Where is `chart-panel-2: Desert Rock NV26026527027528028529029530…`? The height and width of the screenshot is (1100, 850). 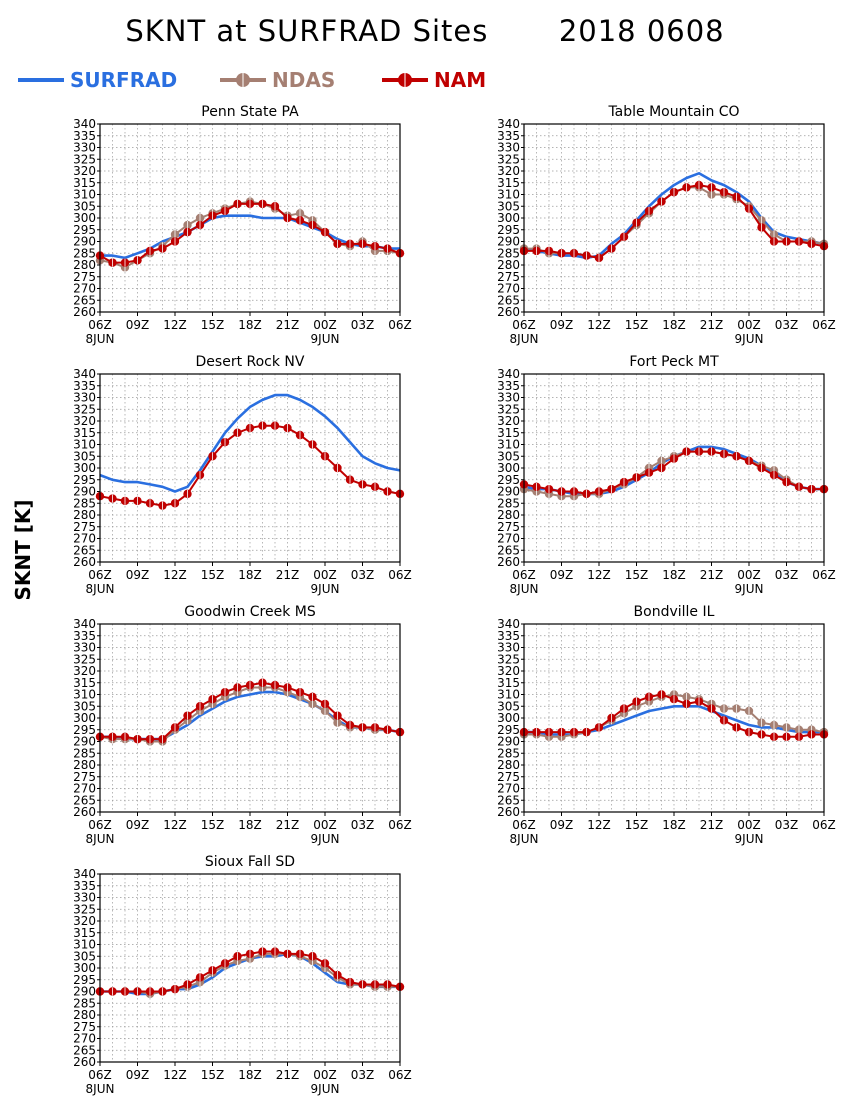 chart-panel-2: Desert Rock NV26026527027528028529029530… is located at coordinates (242, 475).